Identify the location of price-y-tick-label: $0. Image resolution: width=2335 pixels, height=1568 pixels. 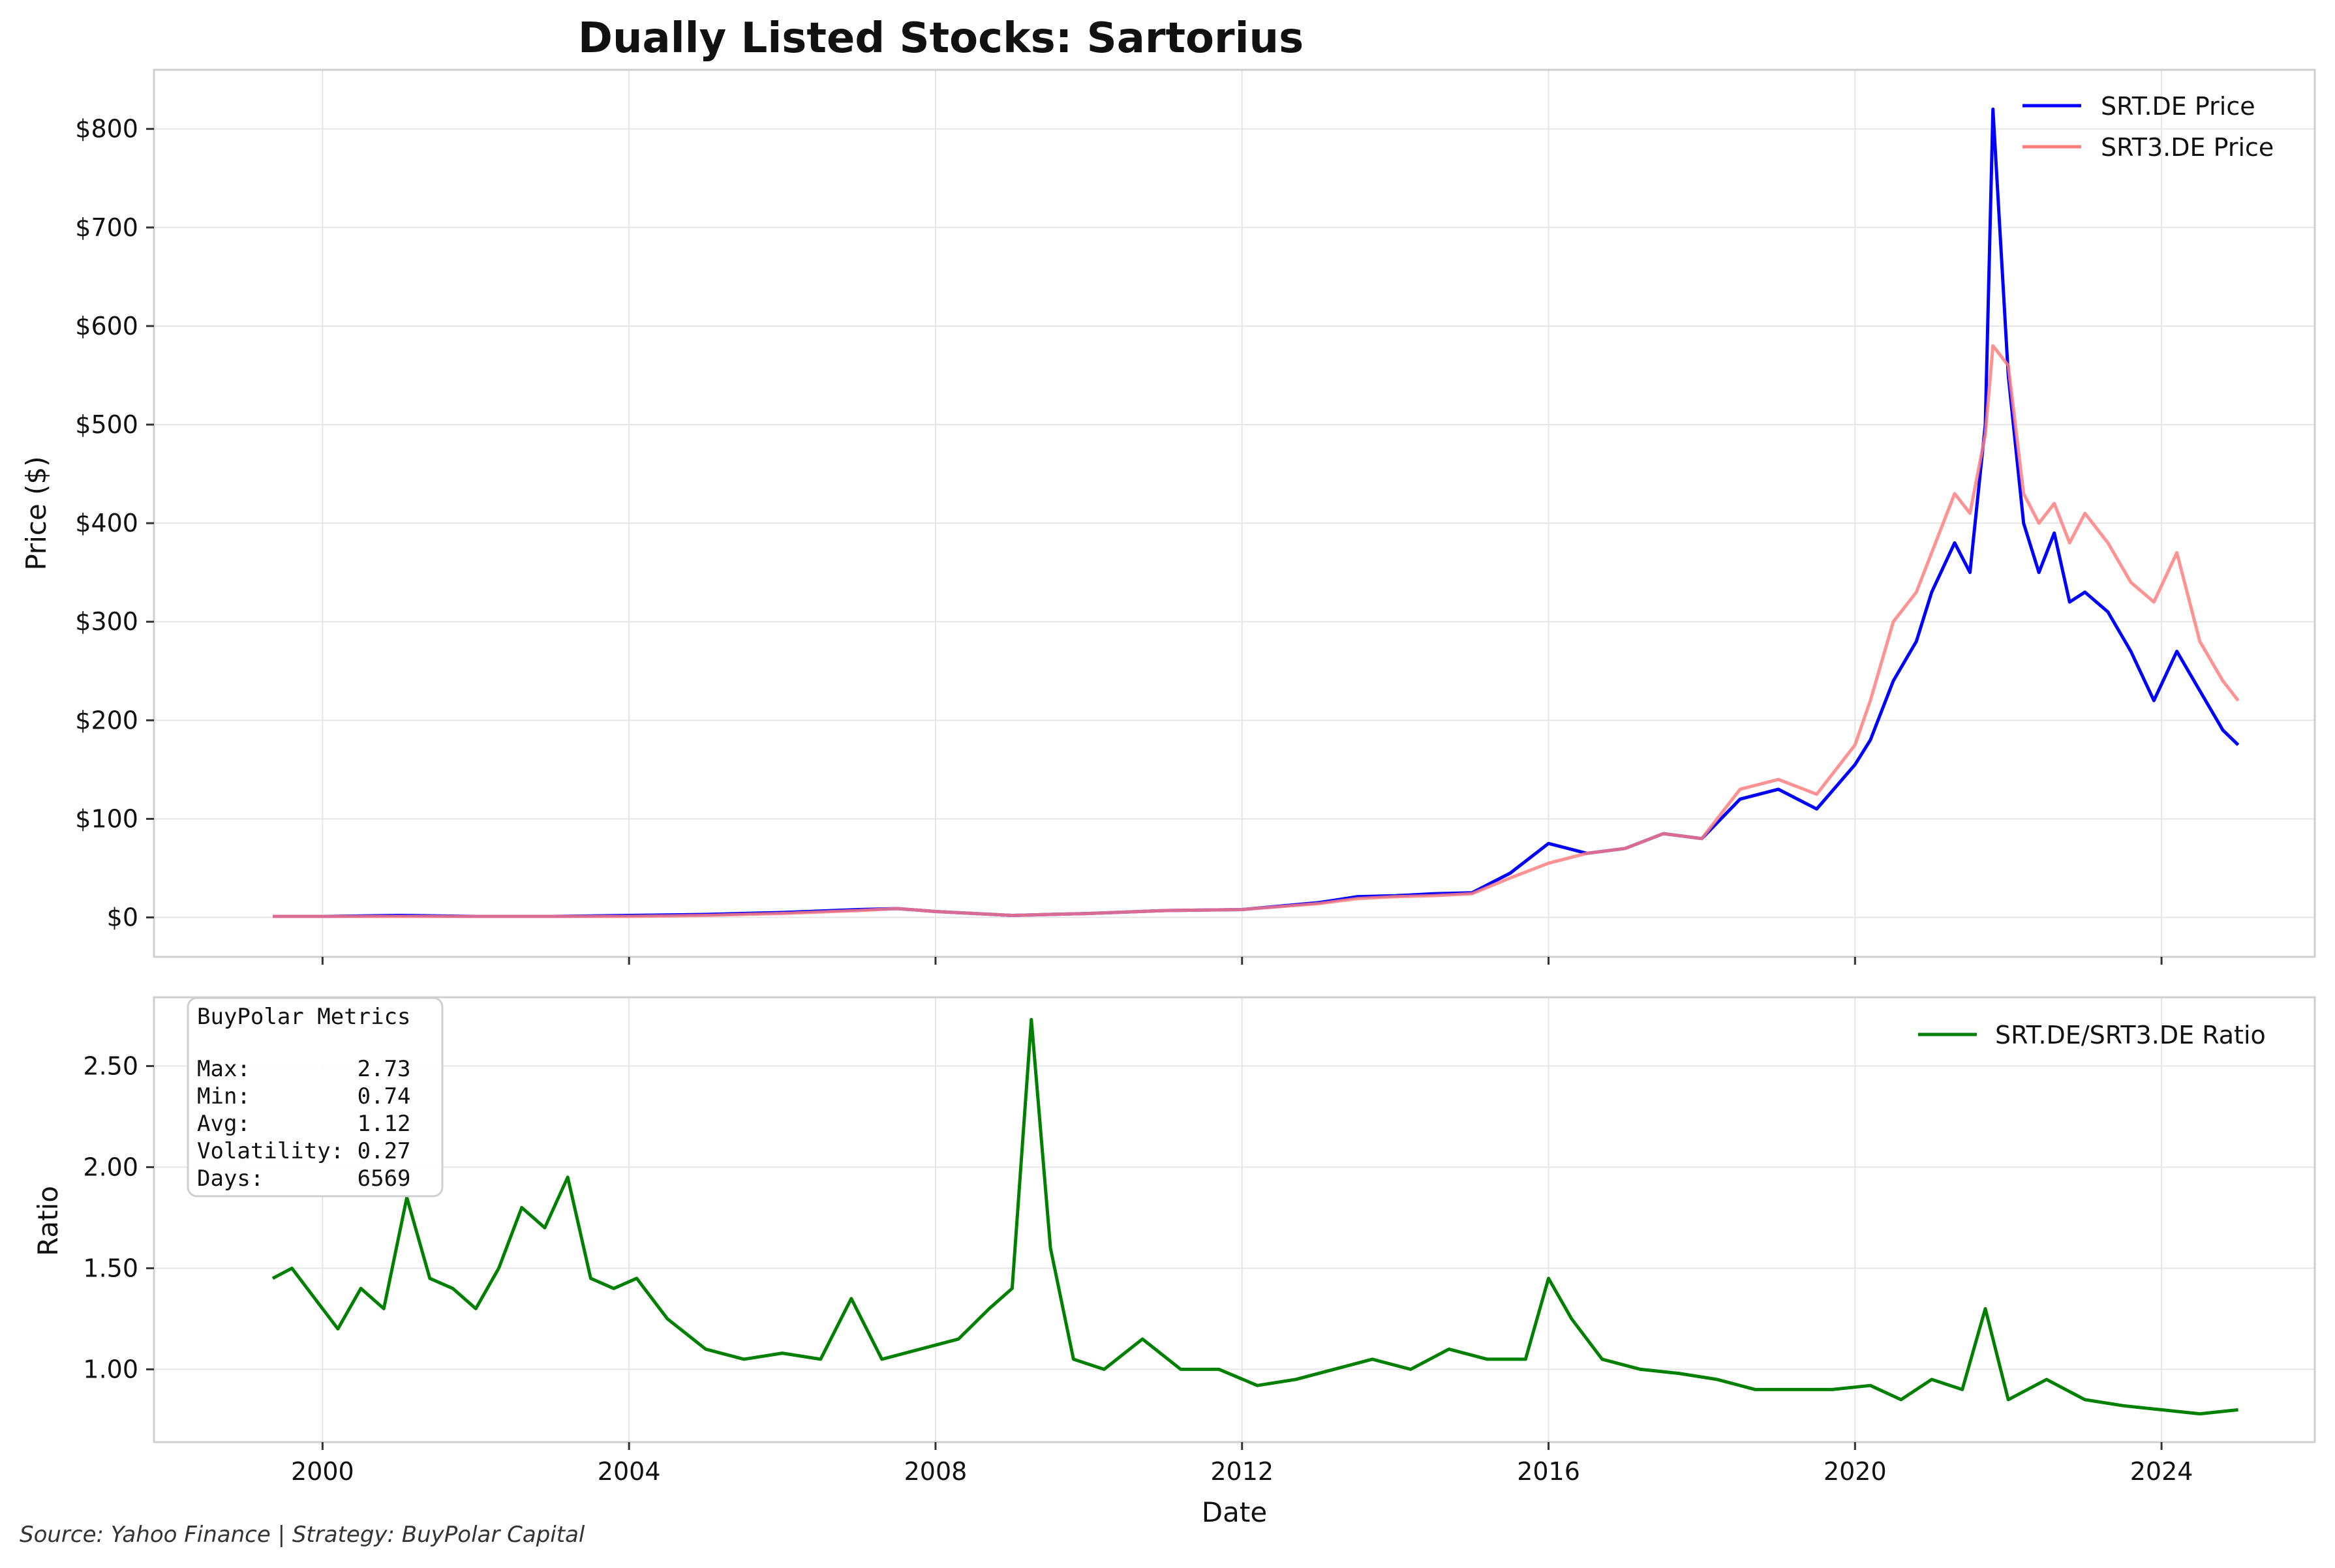
(122, 917).